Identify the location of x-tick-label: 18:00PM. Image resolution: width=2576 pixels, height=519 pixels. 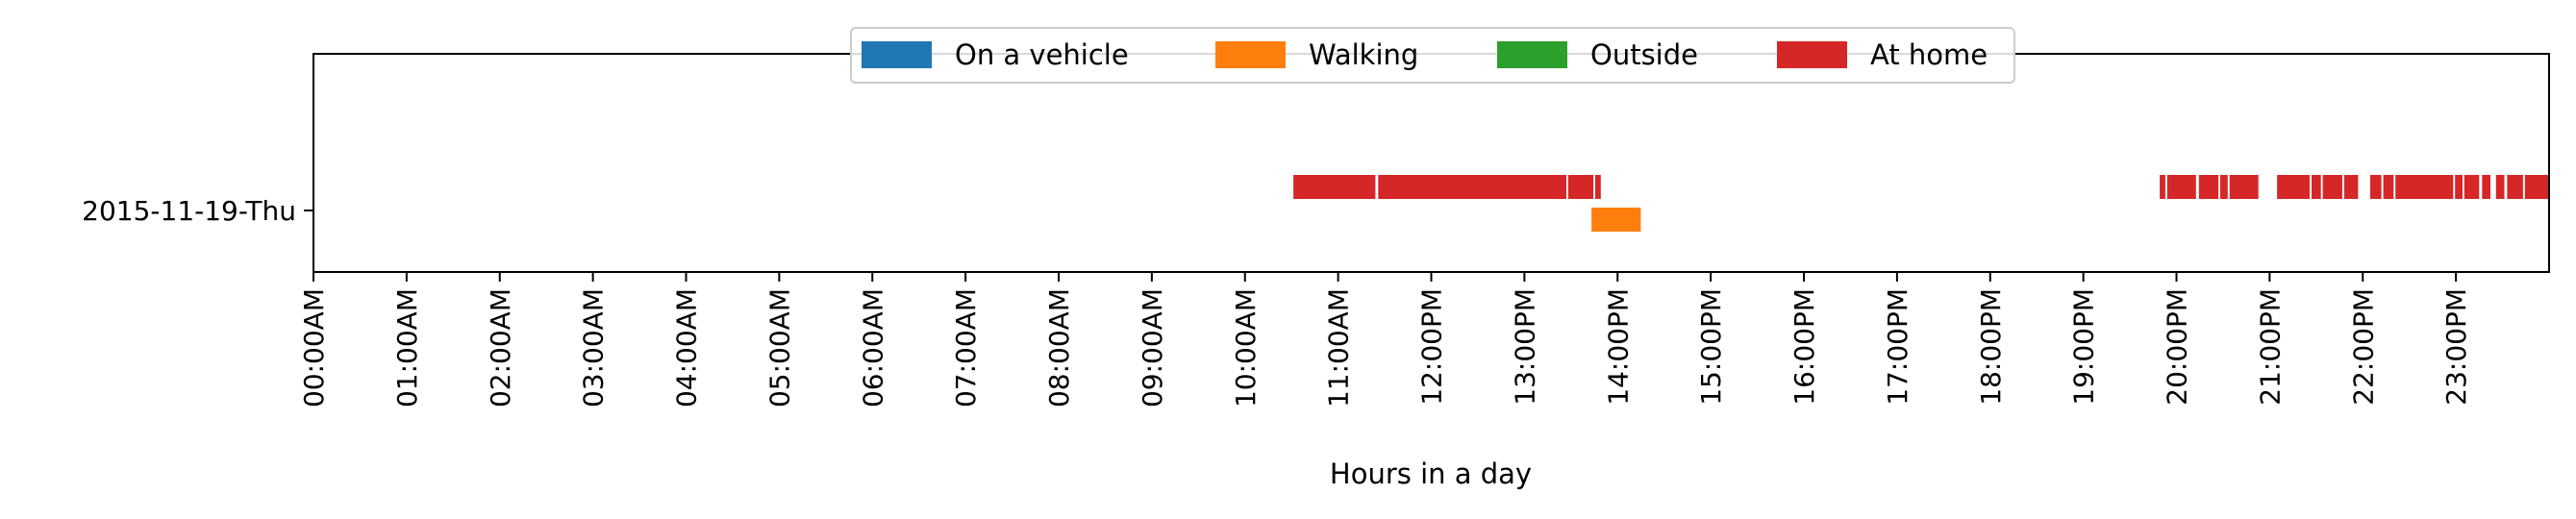
(1991, 347).